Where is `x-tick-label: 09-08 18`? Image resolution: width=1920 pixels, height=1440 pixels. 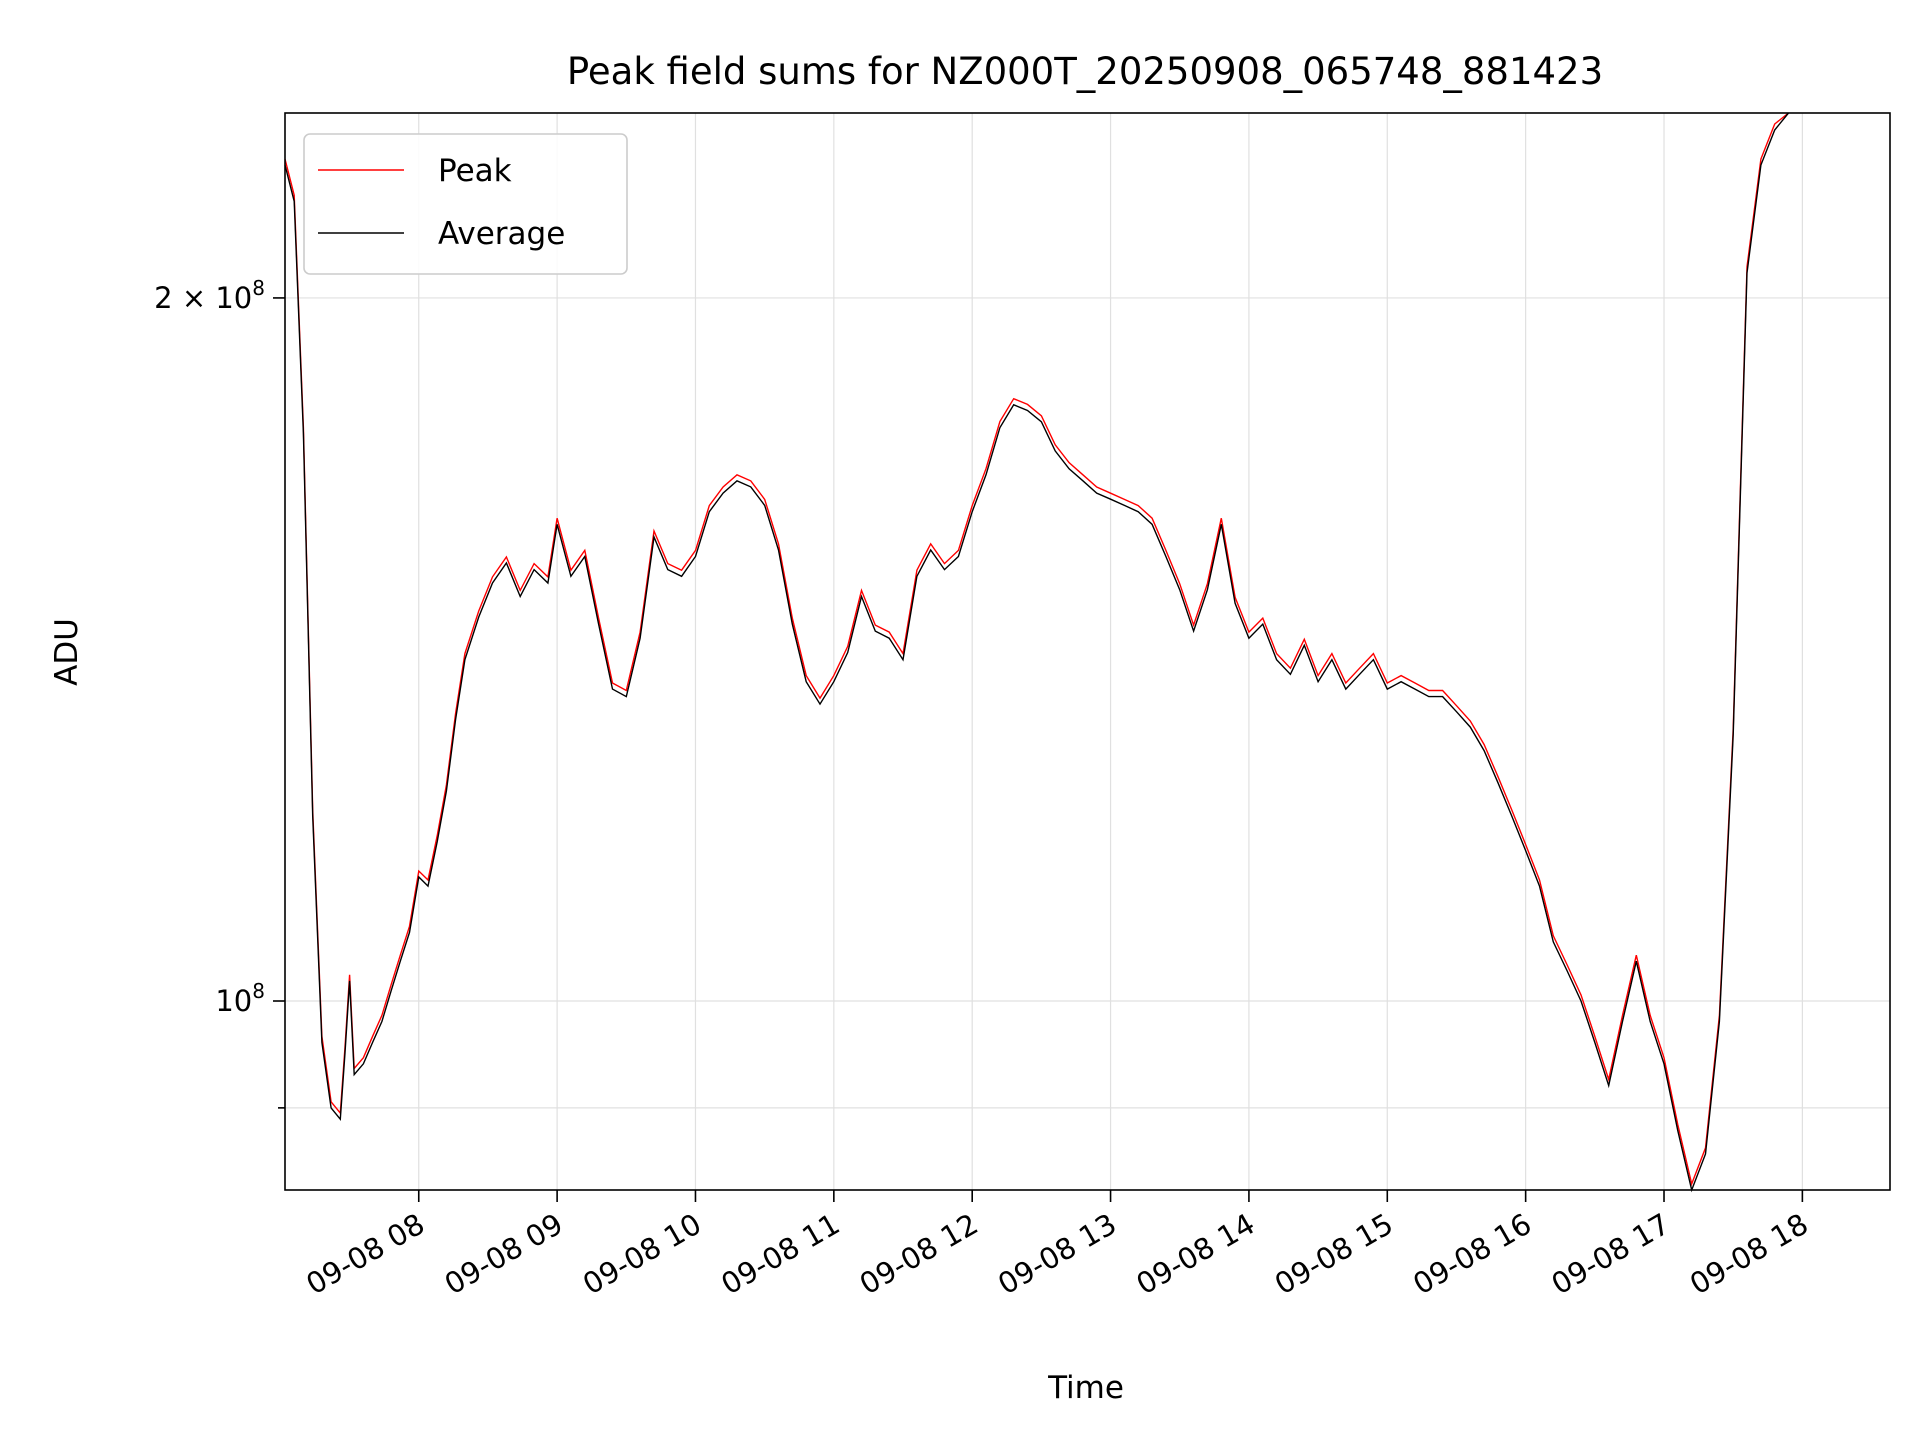
x-tick-label: 09-08 18 is located at coordinates (1749, 1254).